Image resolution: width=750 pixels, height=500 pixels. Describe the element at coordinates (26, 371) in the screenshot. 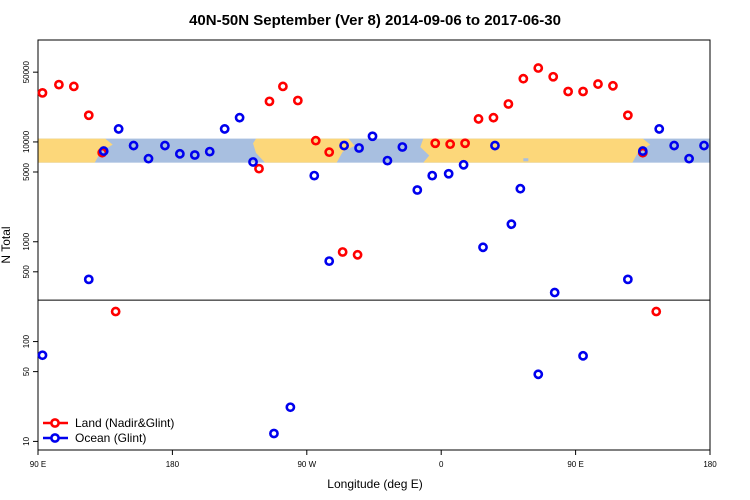

I see `y-tick-label: 50` at that location.